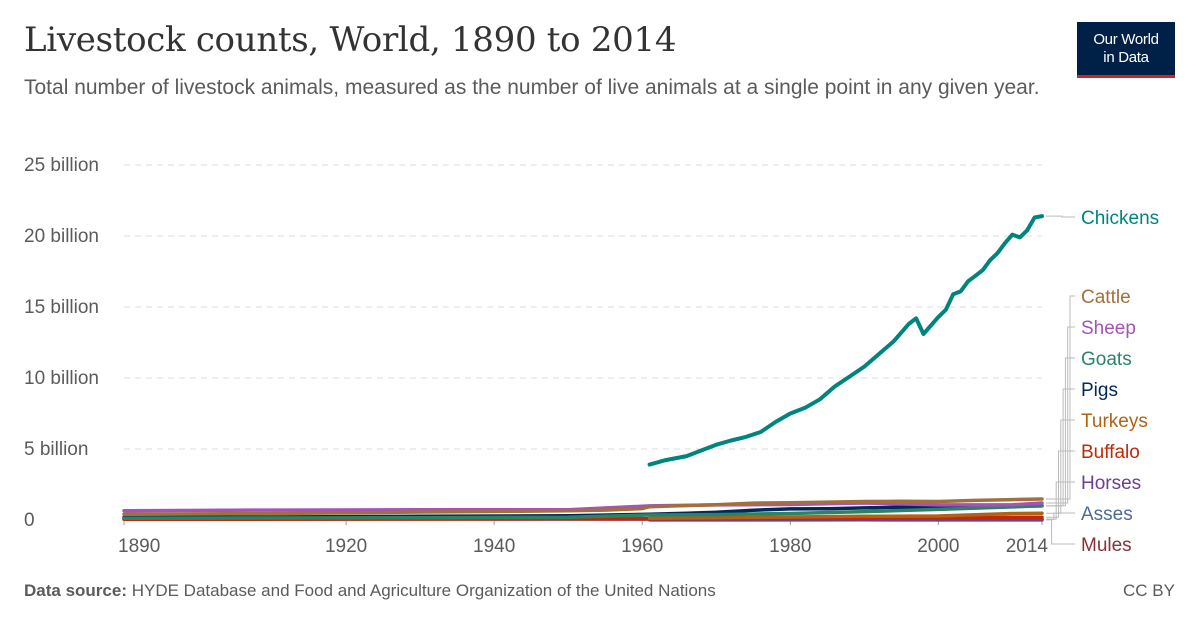 The image size is (1200, 627). I want to click on legend-label-cattle: Cattle, so click(1106, 297).